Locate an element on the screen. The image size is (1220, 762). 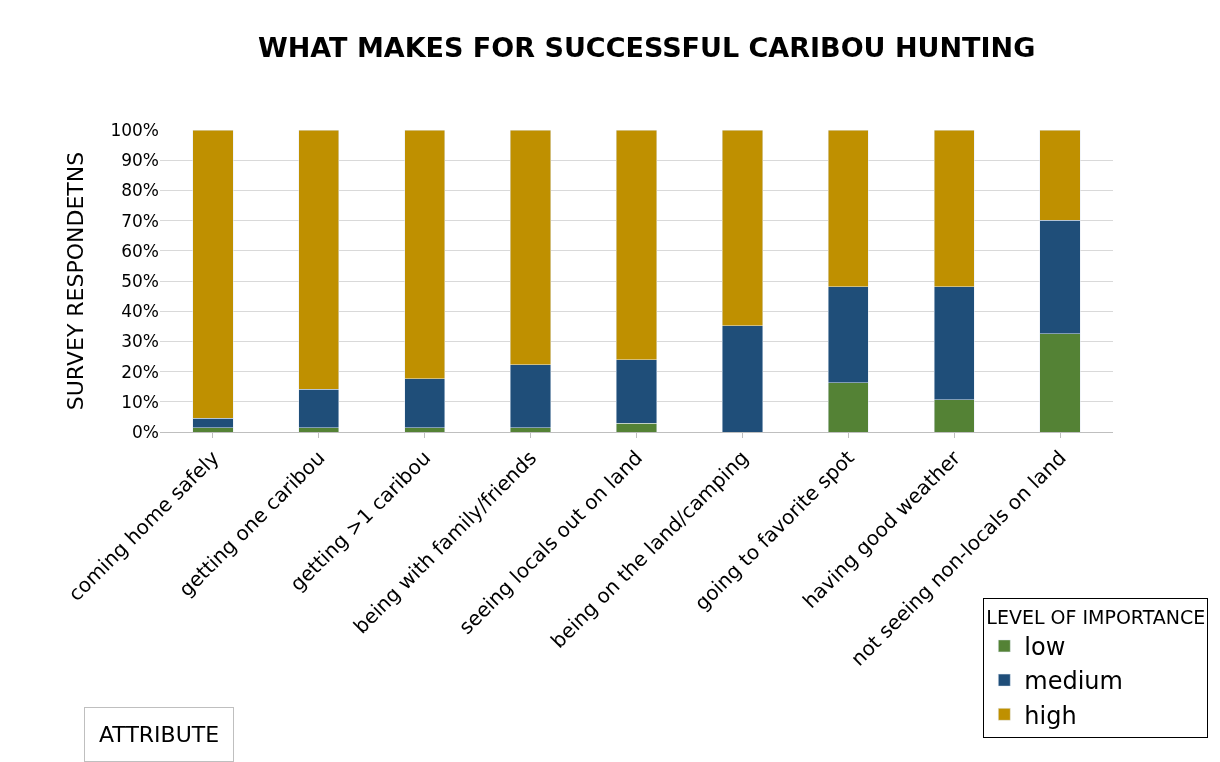
y-tick-label: 100% is located at coordinates (134, 129).